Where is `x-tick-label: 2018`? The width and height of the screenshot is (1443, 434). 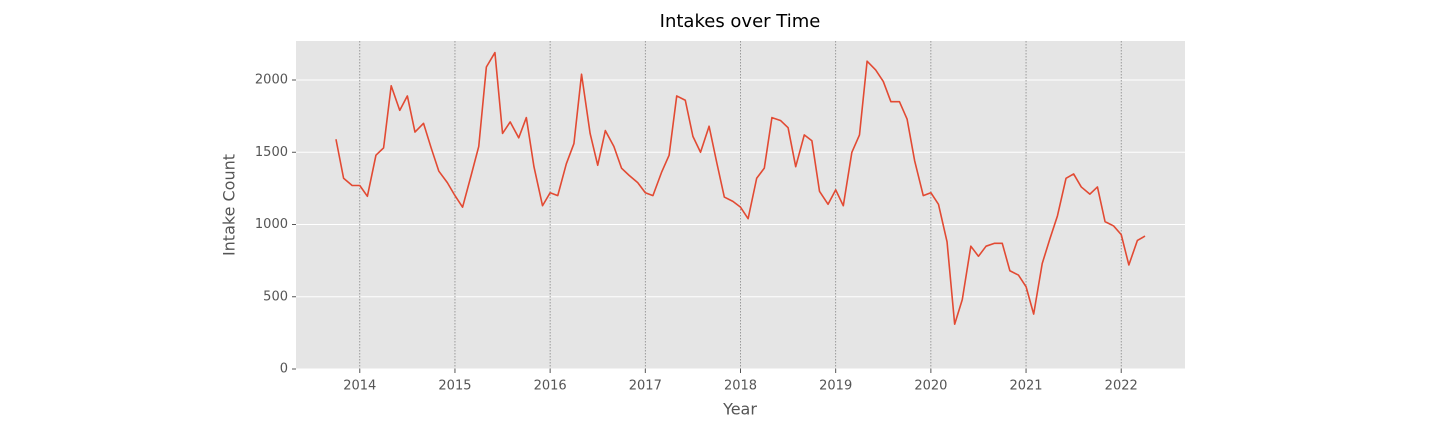 x-tick-label: 2018 is located at coordinates (740, 386).